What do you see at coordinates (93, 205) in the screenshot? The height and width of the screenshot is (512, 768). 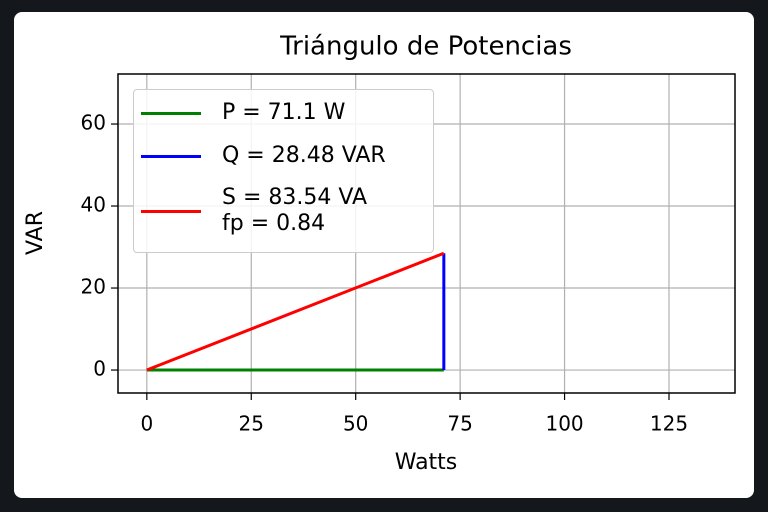 I see `y-tick-label: 40` at bounding box center [93, 205].